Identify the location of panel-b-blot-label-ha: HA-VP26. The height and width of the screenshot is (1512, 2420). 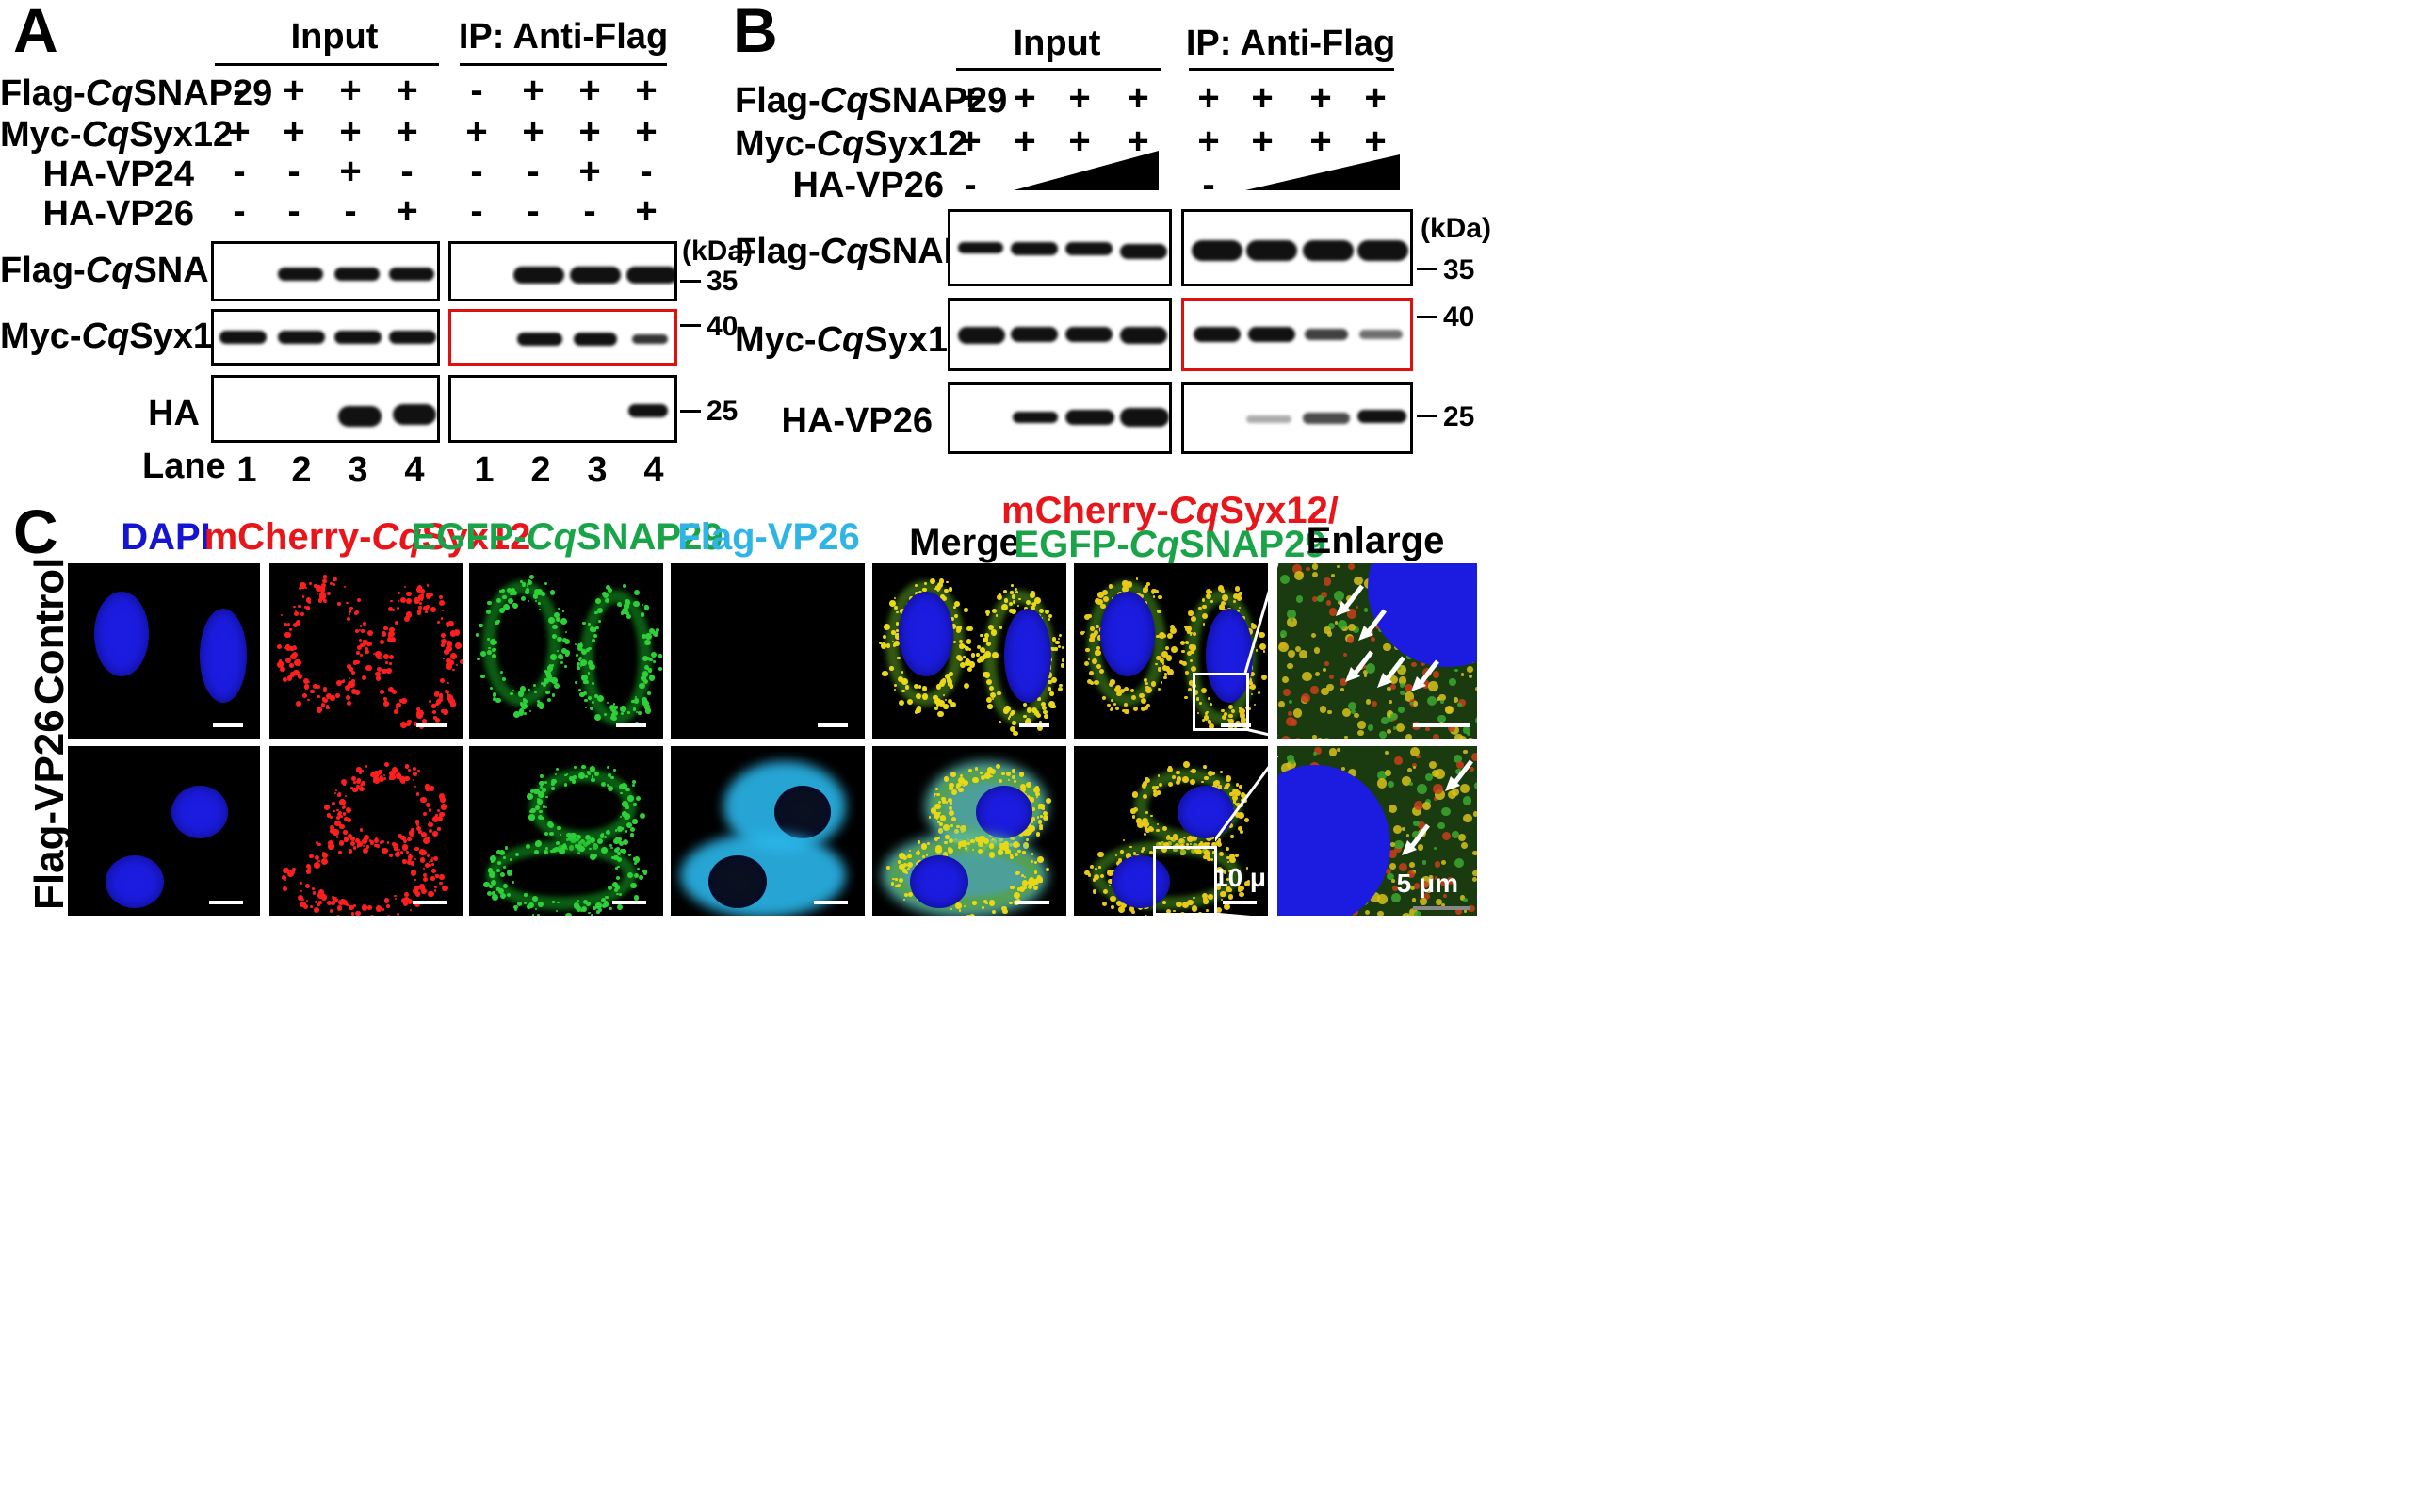
(857, 421).